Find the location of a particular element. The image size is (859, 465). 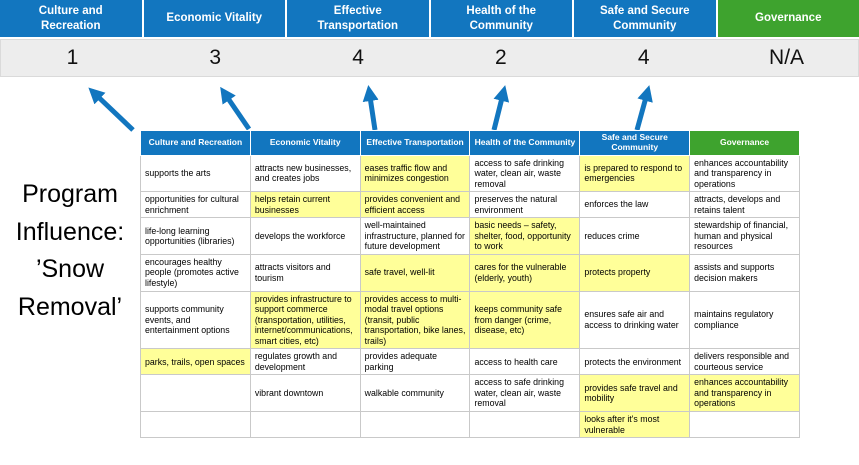

category-score-culture-and-recreation: 1 is located at coordinates (72, 57).